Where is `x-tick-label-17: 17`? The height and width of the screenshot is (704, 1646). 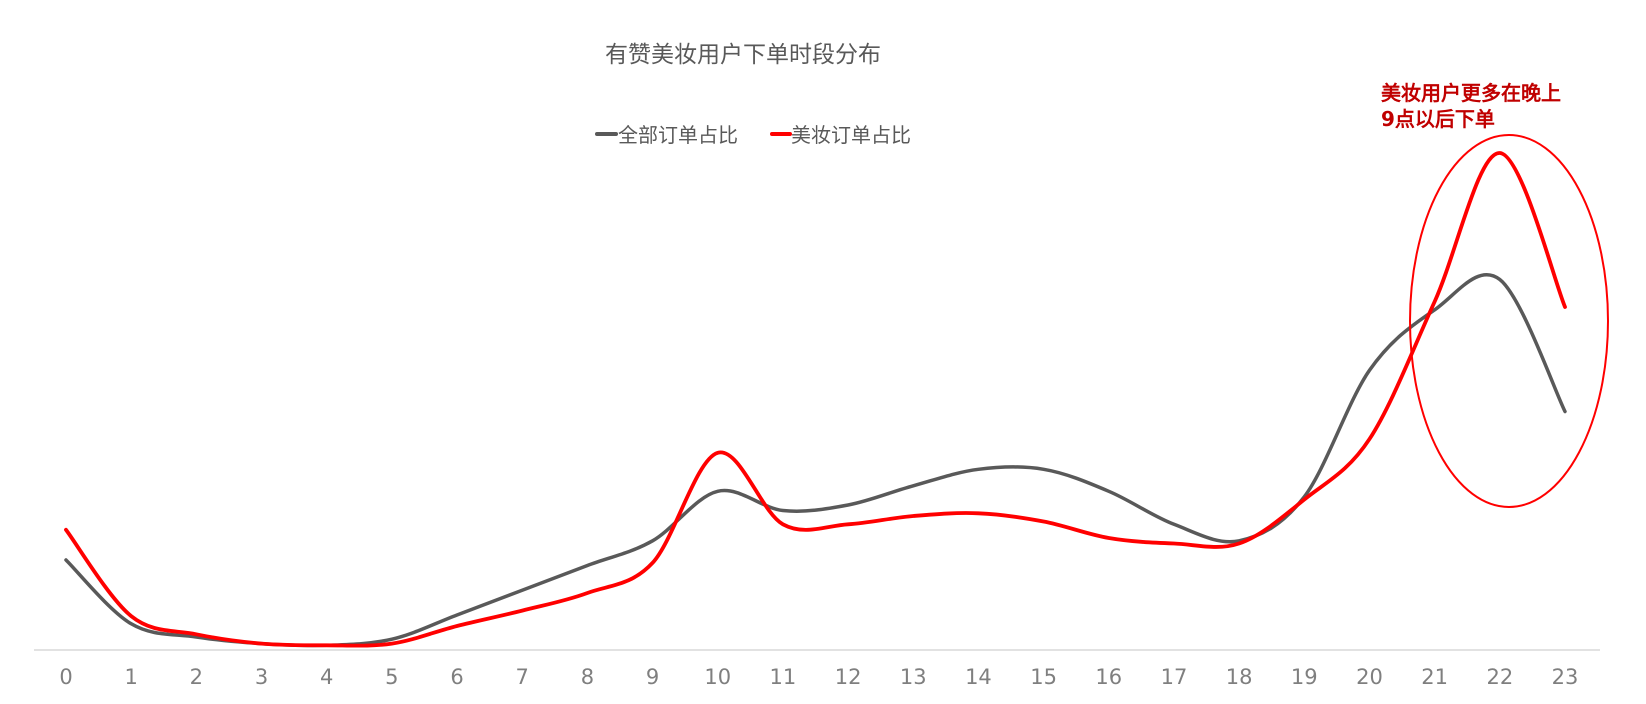
x-tick-label-17: 17 is located at coordinates (1174, 677).